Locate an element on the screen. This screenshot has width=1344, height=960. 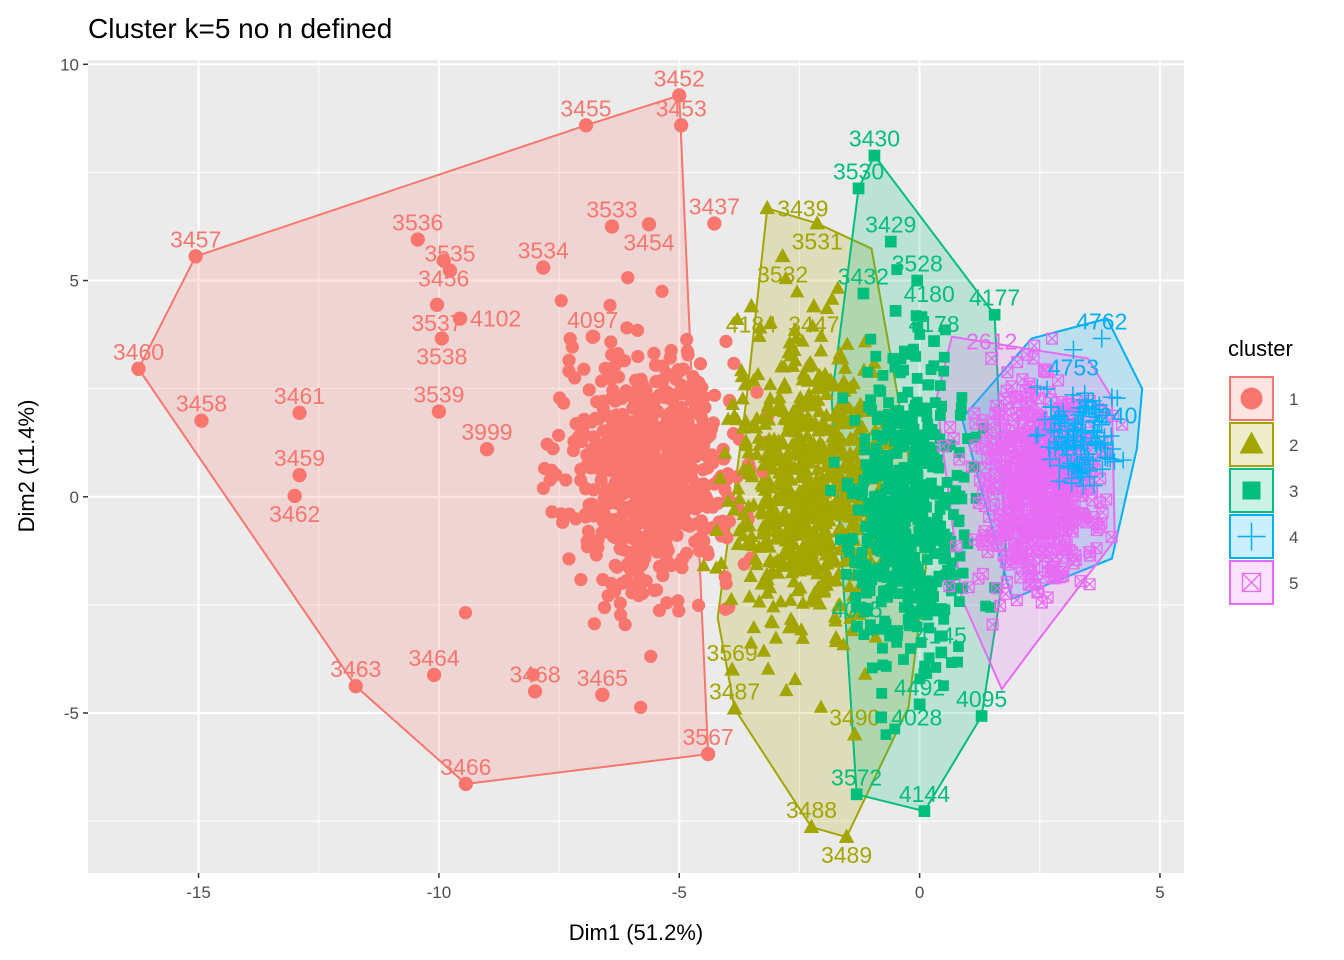
point-label: 4762 is located at coordinates (1101, 321).